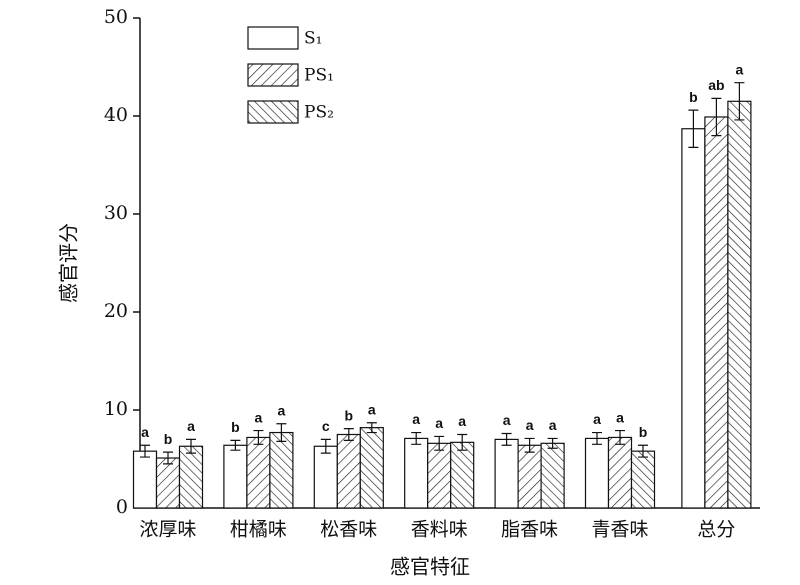  Describe the element at coordinates (69, 263) in the screenshot. I see `y-axis-label: 感官评分` at that location.